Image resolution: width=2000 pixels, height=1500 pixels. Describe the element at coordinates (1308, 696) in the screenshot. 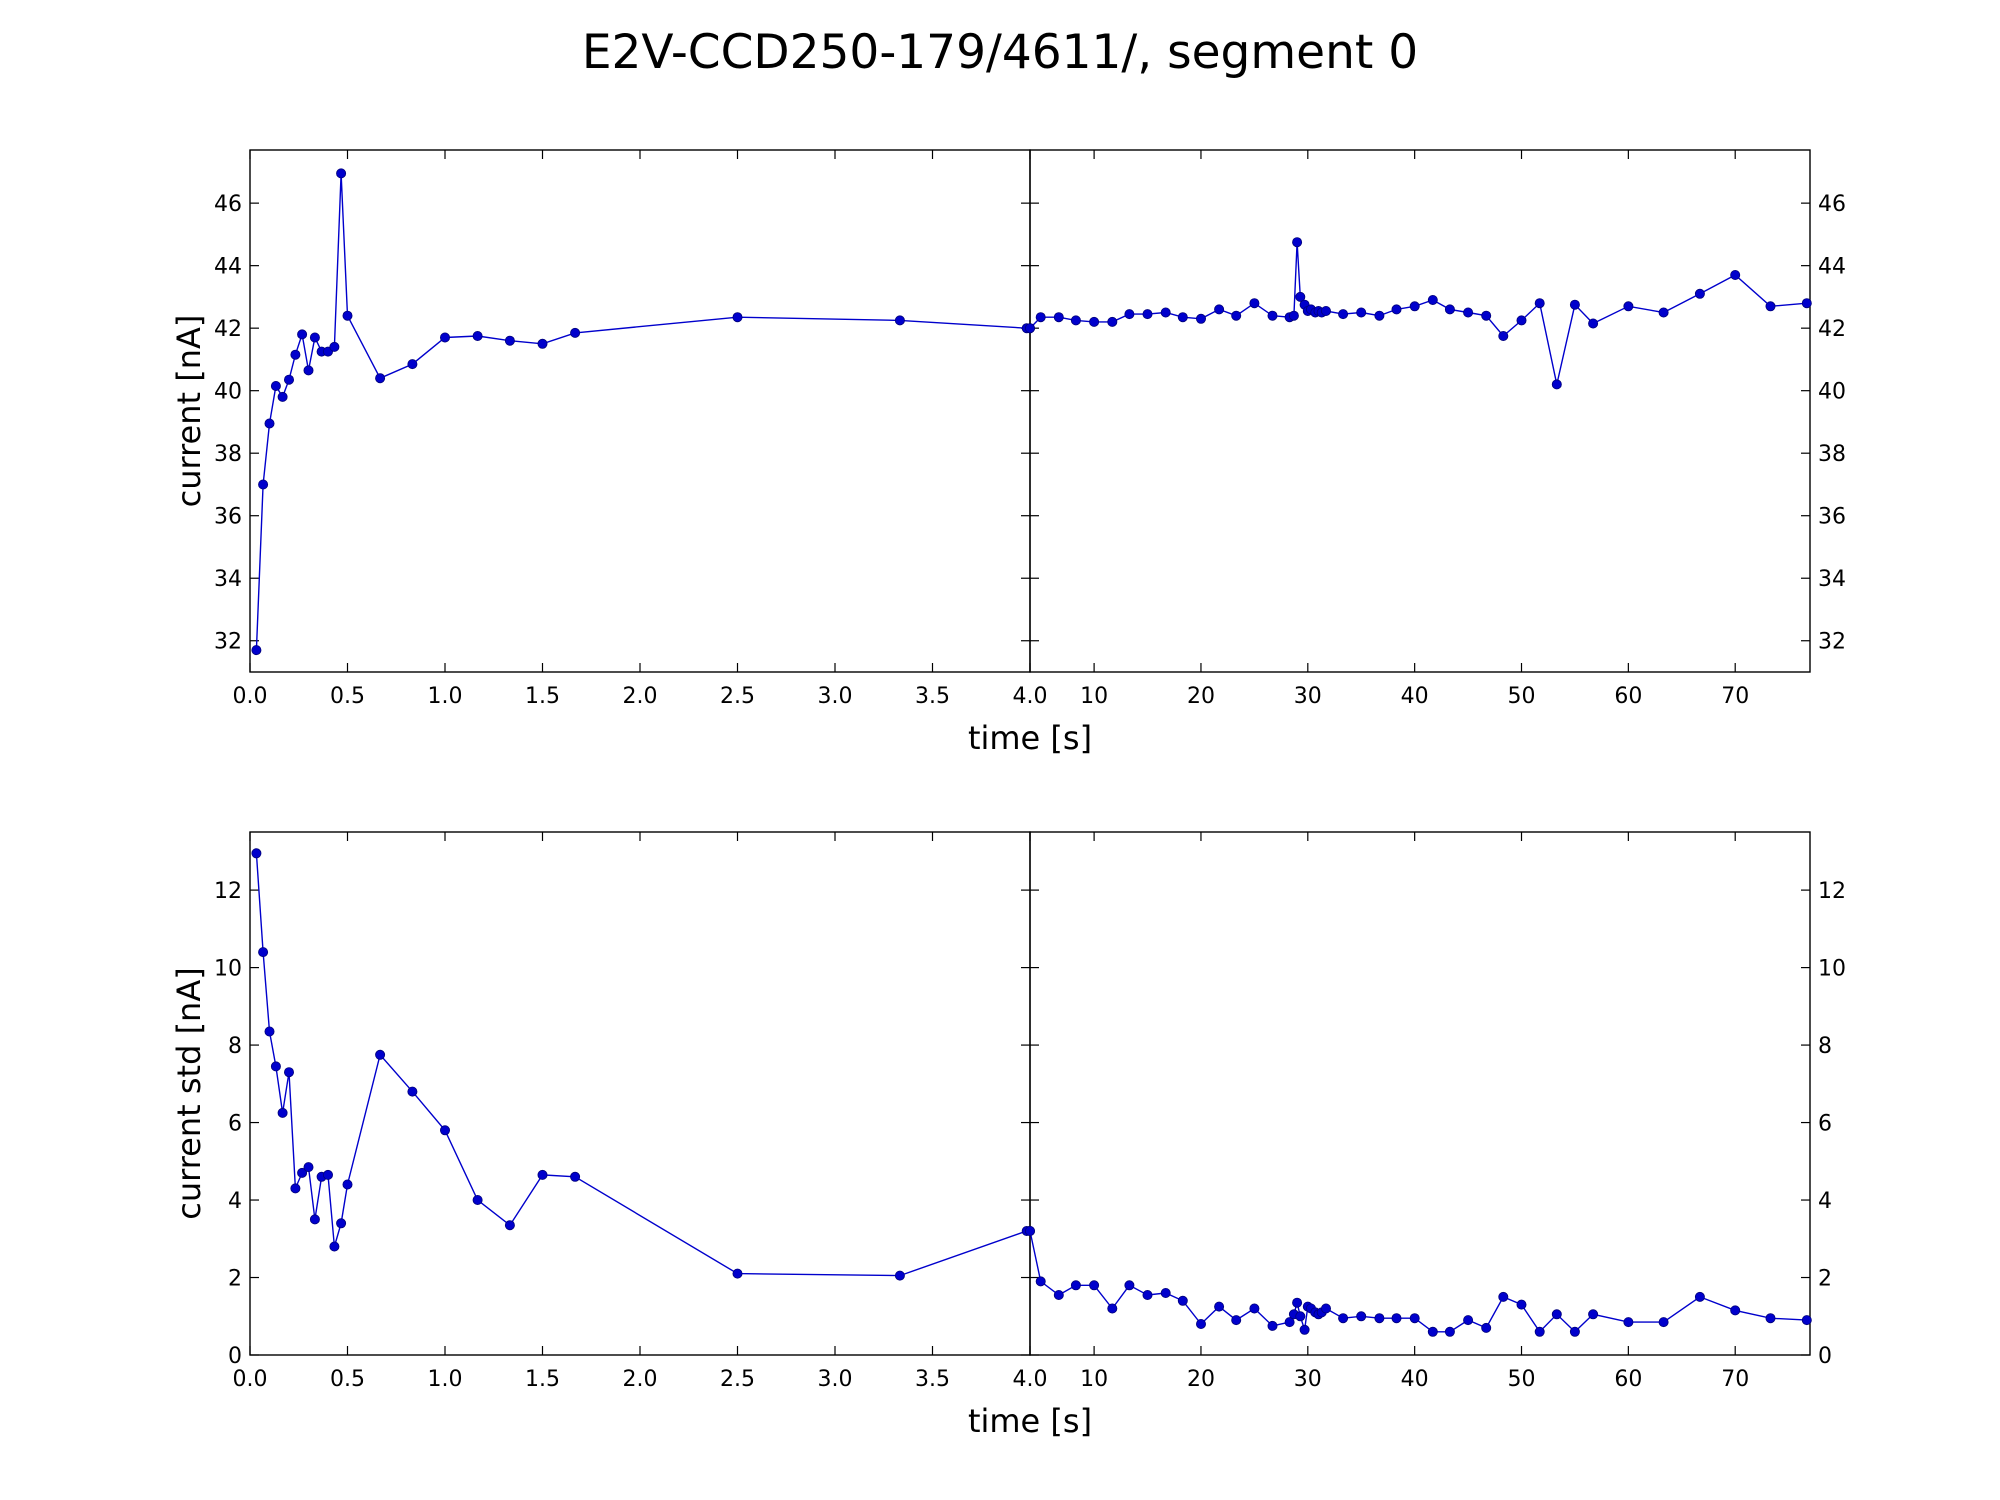

I see `chart-2-x-tick-label: 30` at that location.